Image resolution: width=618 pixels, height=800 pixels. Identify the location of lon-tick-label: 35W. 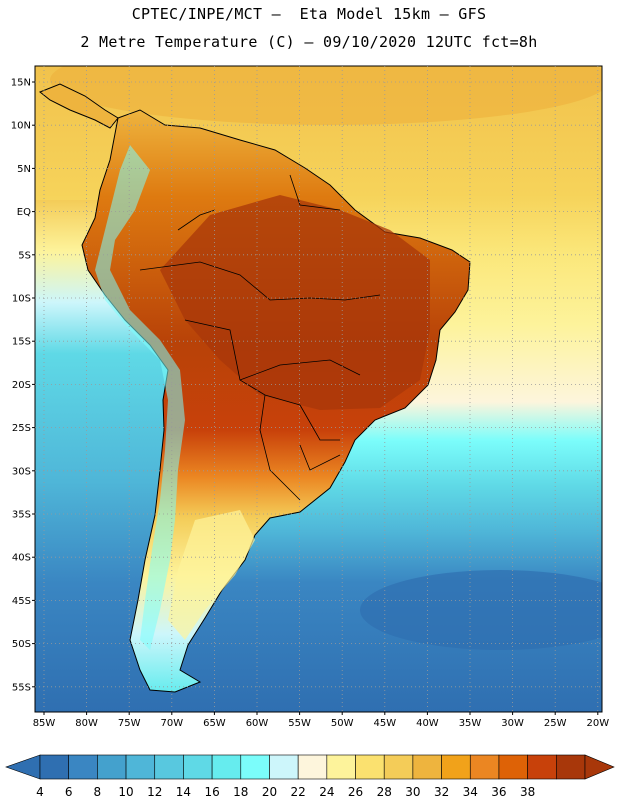
(470, 723).